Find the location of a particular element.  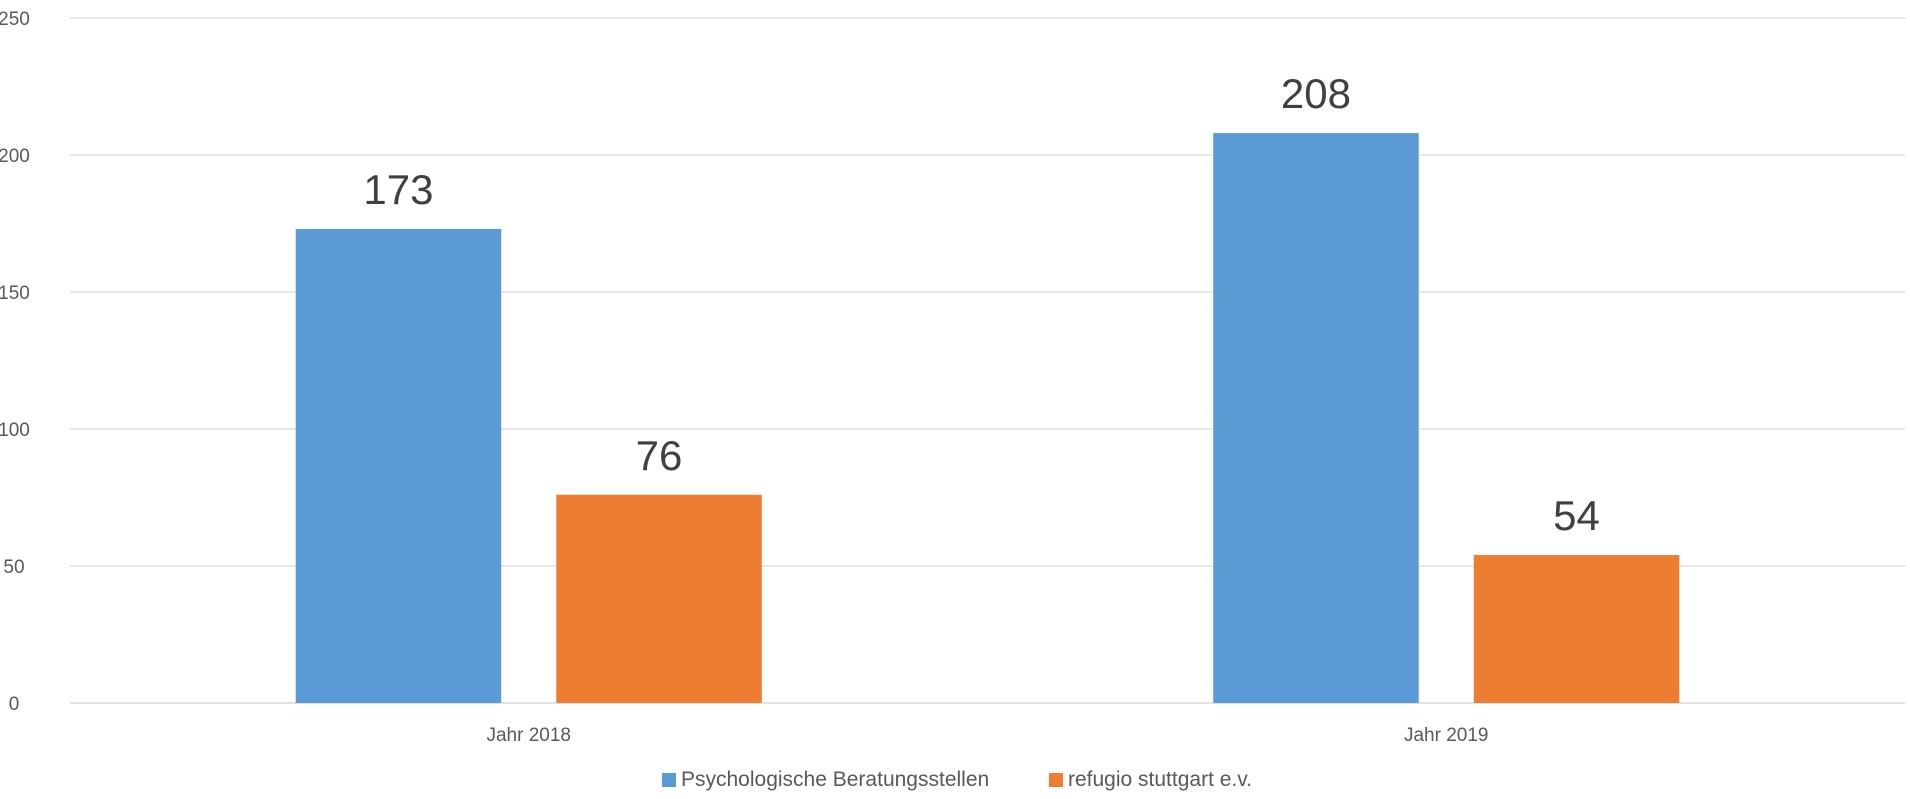

data-label: 54 is located at coordinates (1576, 515).